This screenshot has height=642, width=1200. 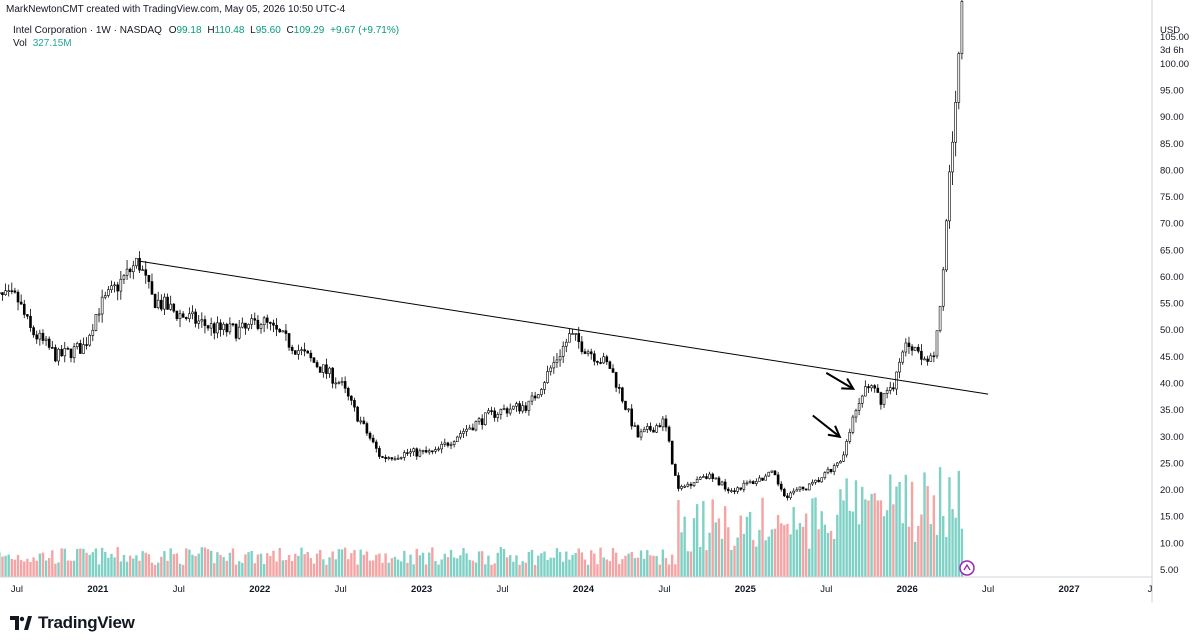 What do you see at coordinates (1172, 437) in the screenshot?
I see `price-tick-label: 30.00` at bounding box center [1172, 437].